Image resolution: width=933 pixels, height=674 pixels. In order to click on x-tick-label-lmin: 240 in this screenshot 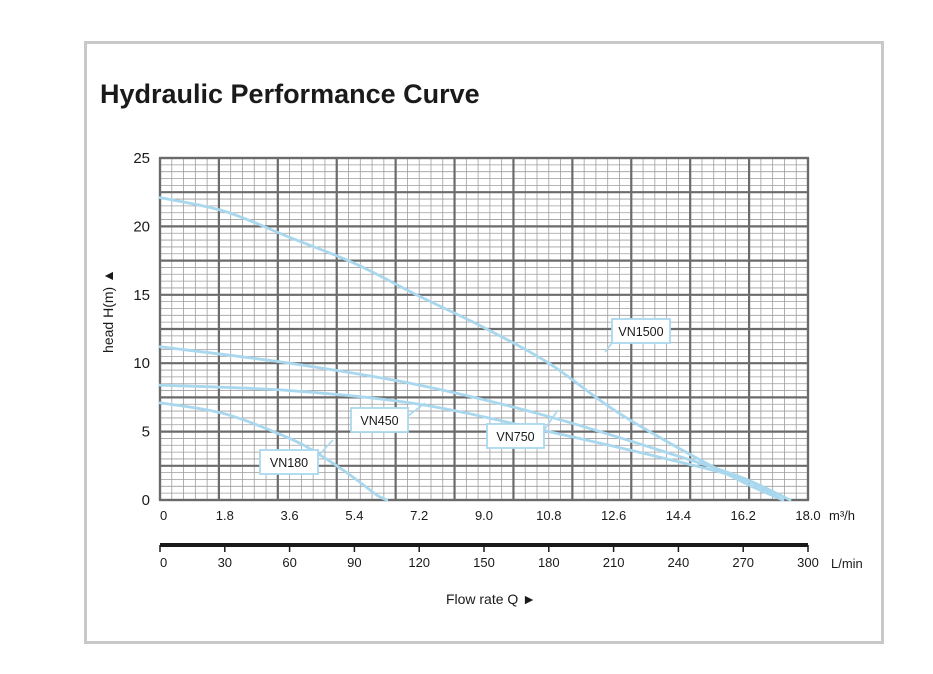, I will do `click(679, 562)`.